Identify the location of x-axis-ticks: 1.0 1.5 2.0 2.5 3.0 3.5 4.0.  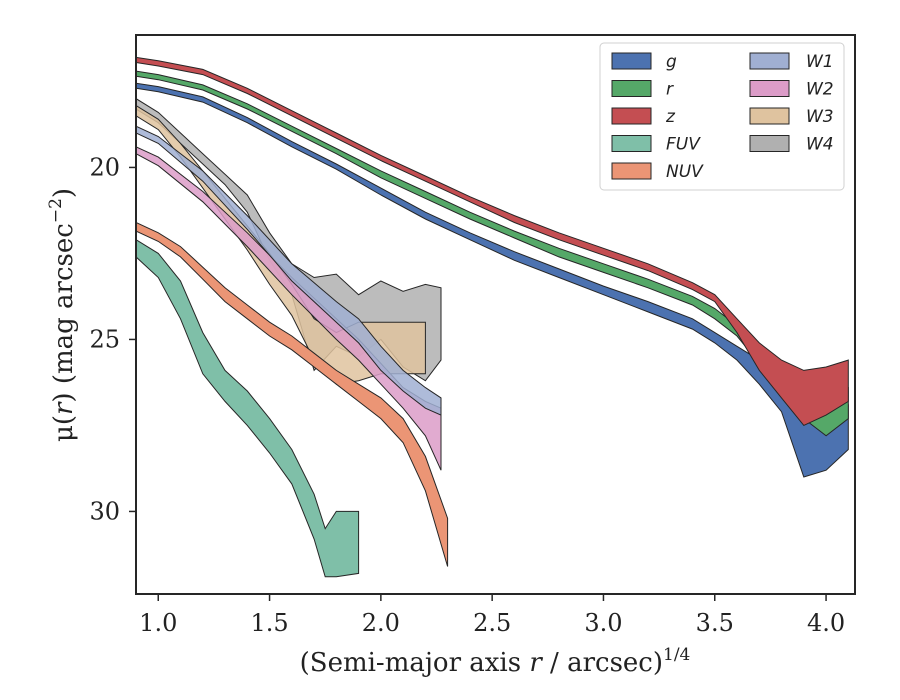
(492, 615).